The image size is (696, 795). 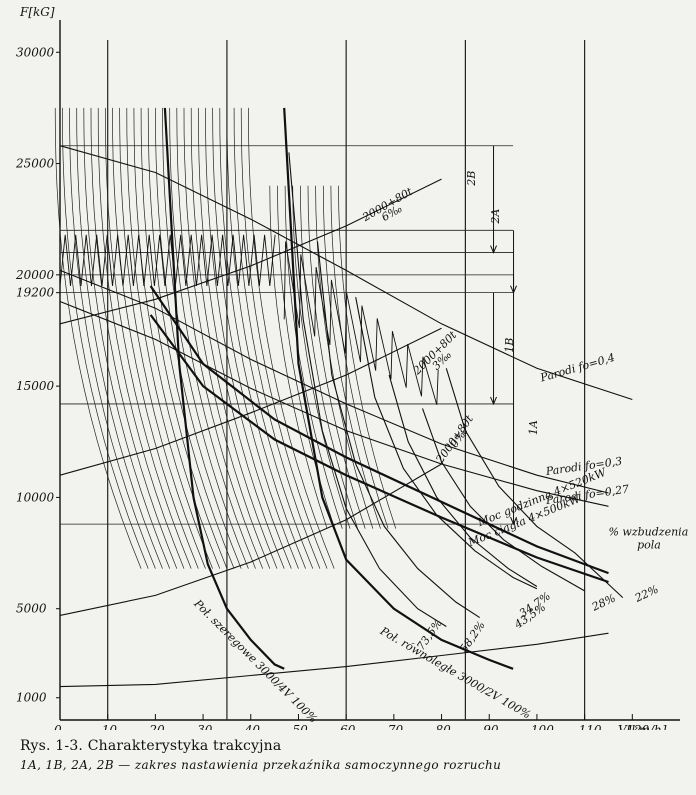 What do you see at coordinates (472, 637) in the screenshot?
I see `pct-label-582: 58,2%` at bounding box center [472, 637].